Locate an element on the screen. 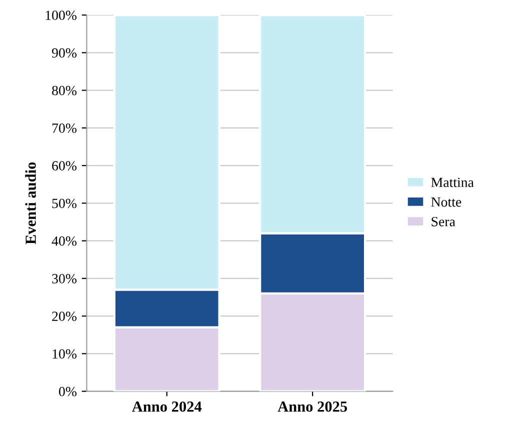 This screenshot has width=510, height=430. legend-label: Notte is located at coordinates (446, 202).